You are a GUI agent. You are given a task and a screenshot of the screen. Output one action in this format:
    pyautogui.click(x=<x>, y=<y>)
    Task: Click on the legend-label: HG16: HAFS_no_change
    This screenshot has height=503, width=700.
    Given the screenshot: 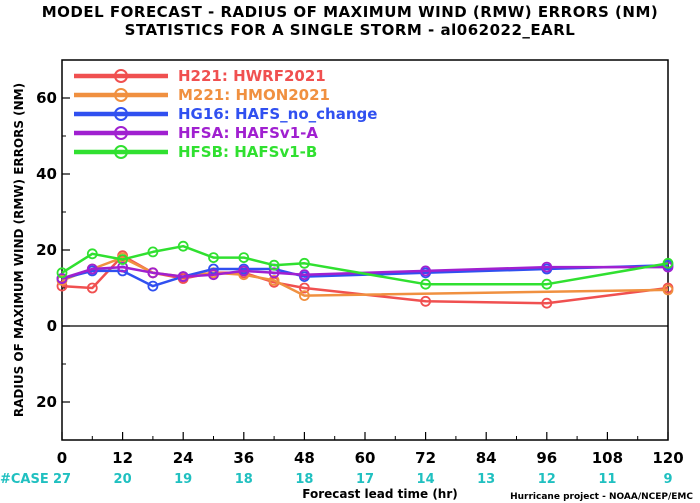 What is the action you would take?
    pyautogui.click(x=277, y=114)
    